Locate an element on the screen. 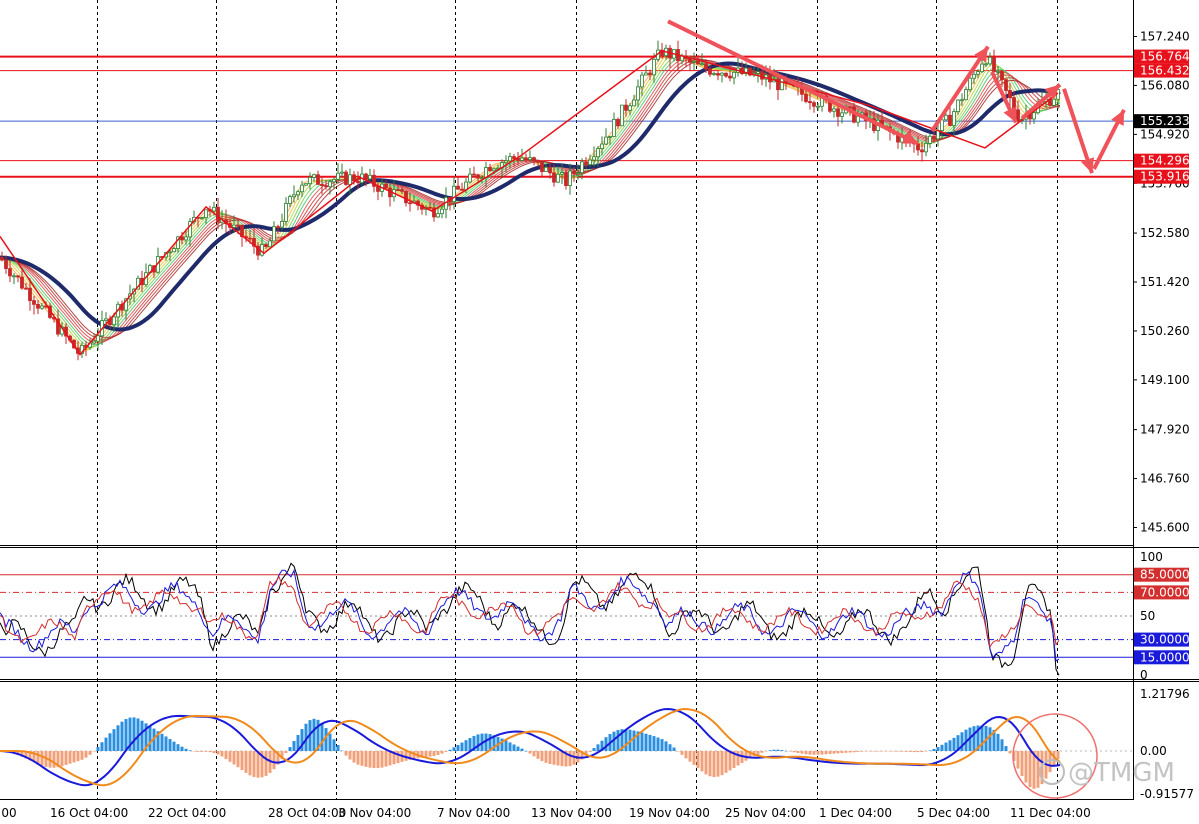  level-price-tag is located at coordinates (1161, 56).